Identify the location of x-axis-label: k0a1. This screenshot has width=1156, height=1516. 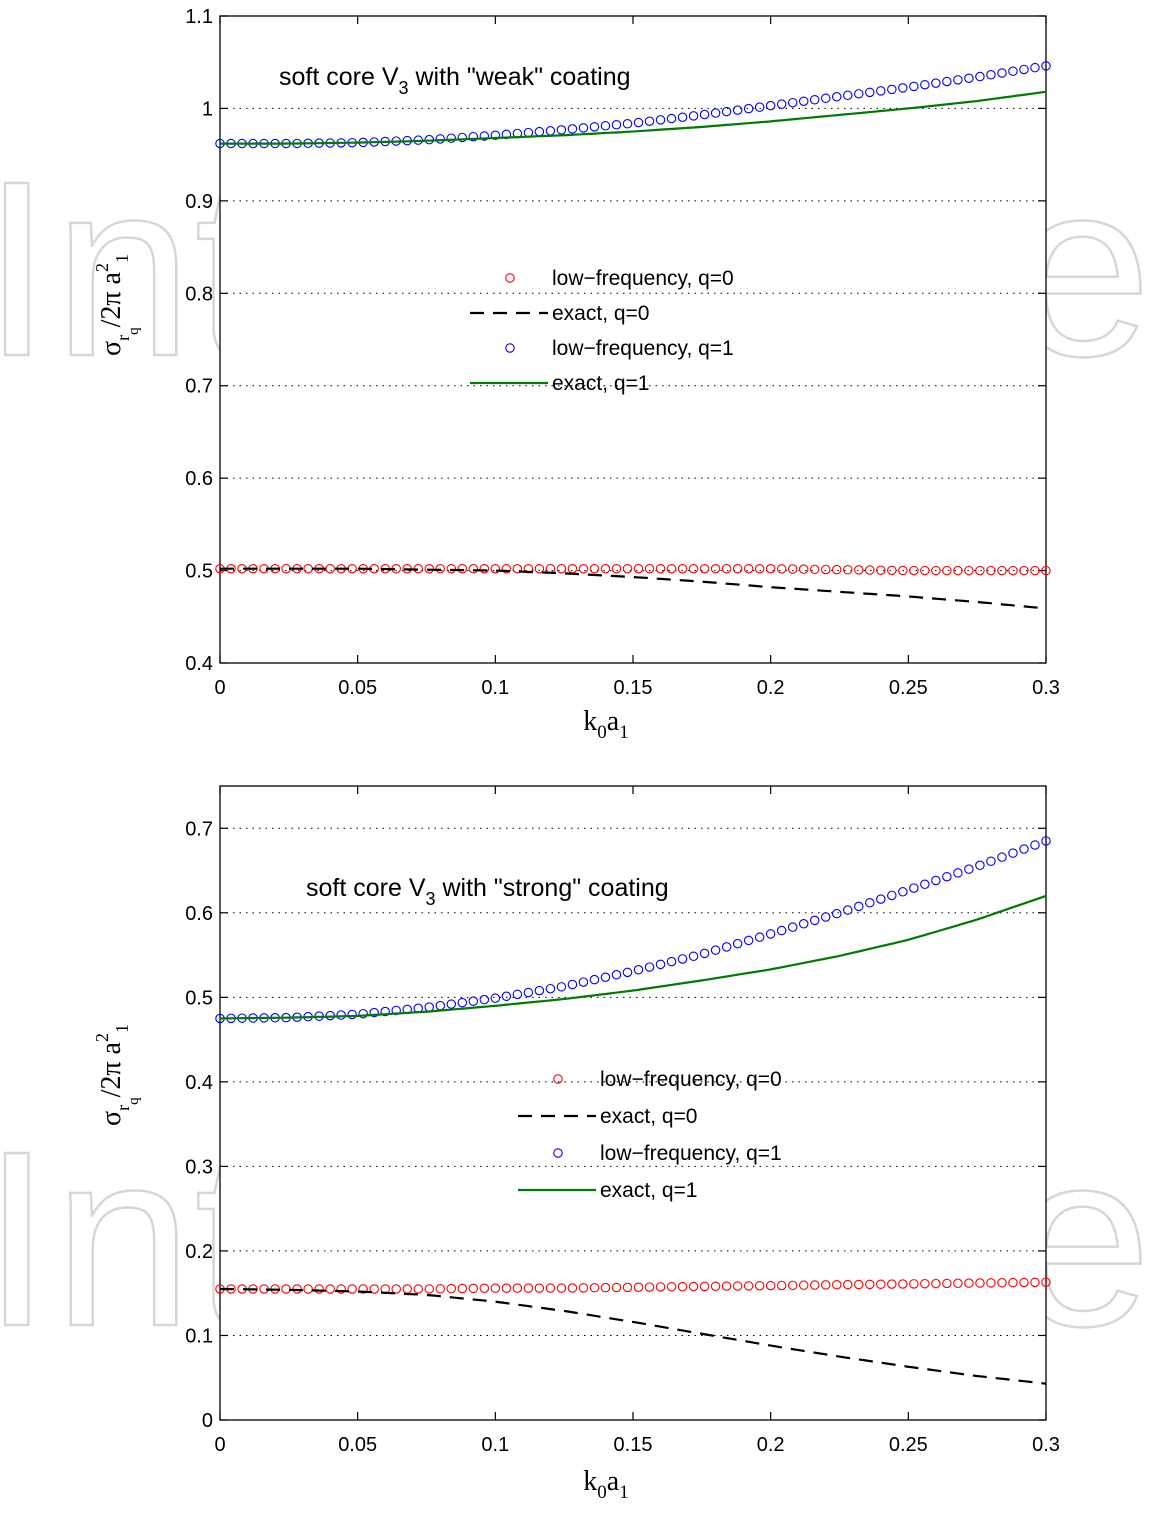
(605, 724).